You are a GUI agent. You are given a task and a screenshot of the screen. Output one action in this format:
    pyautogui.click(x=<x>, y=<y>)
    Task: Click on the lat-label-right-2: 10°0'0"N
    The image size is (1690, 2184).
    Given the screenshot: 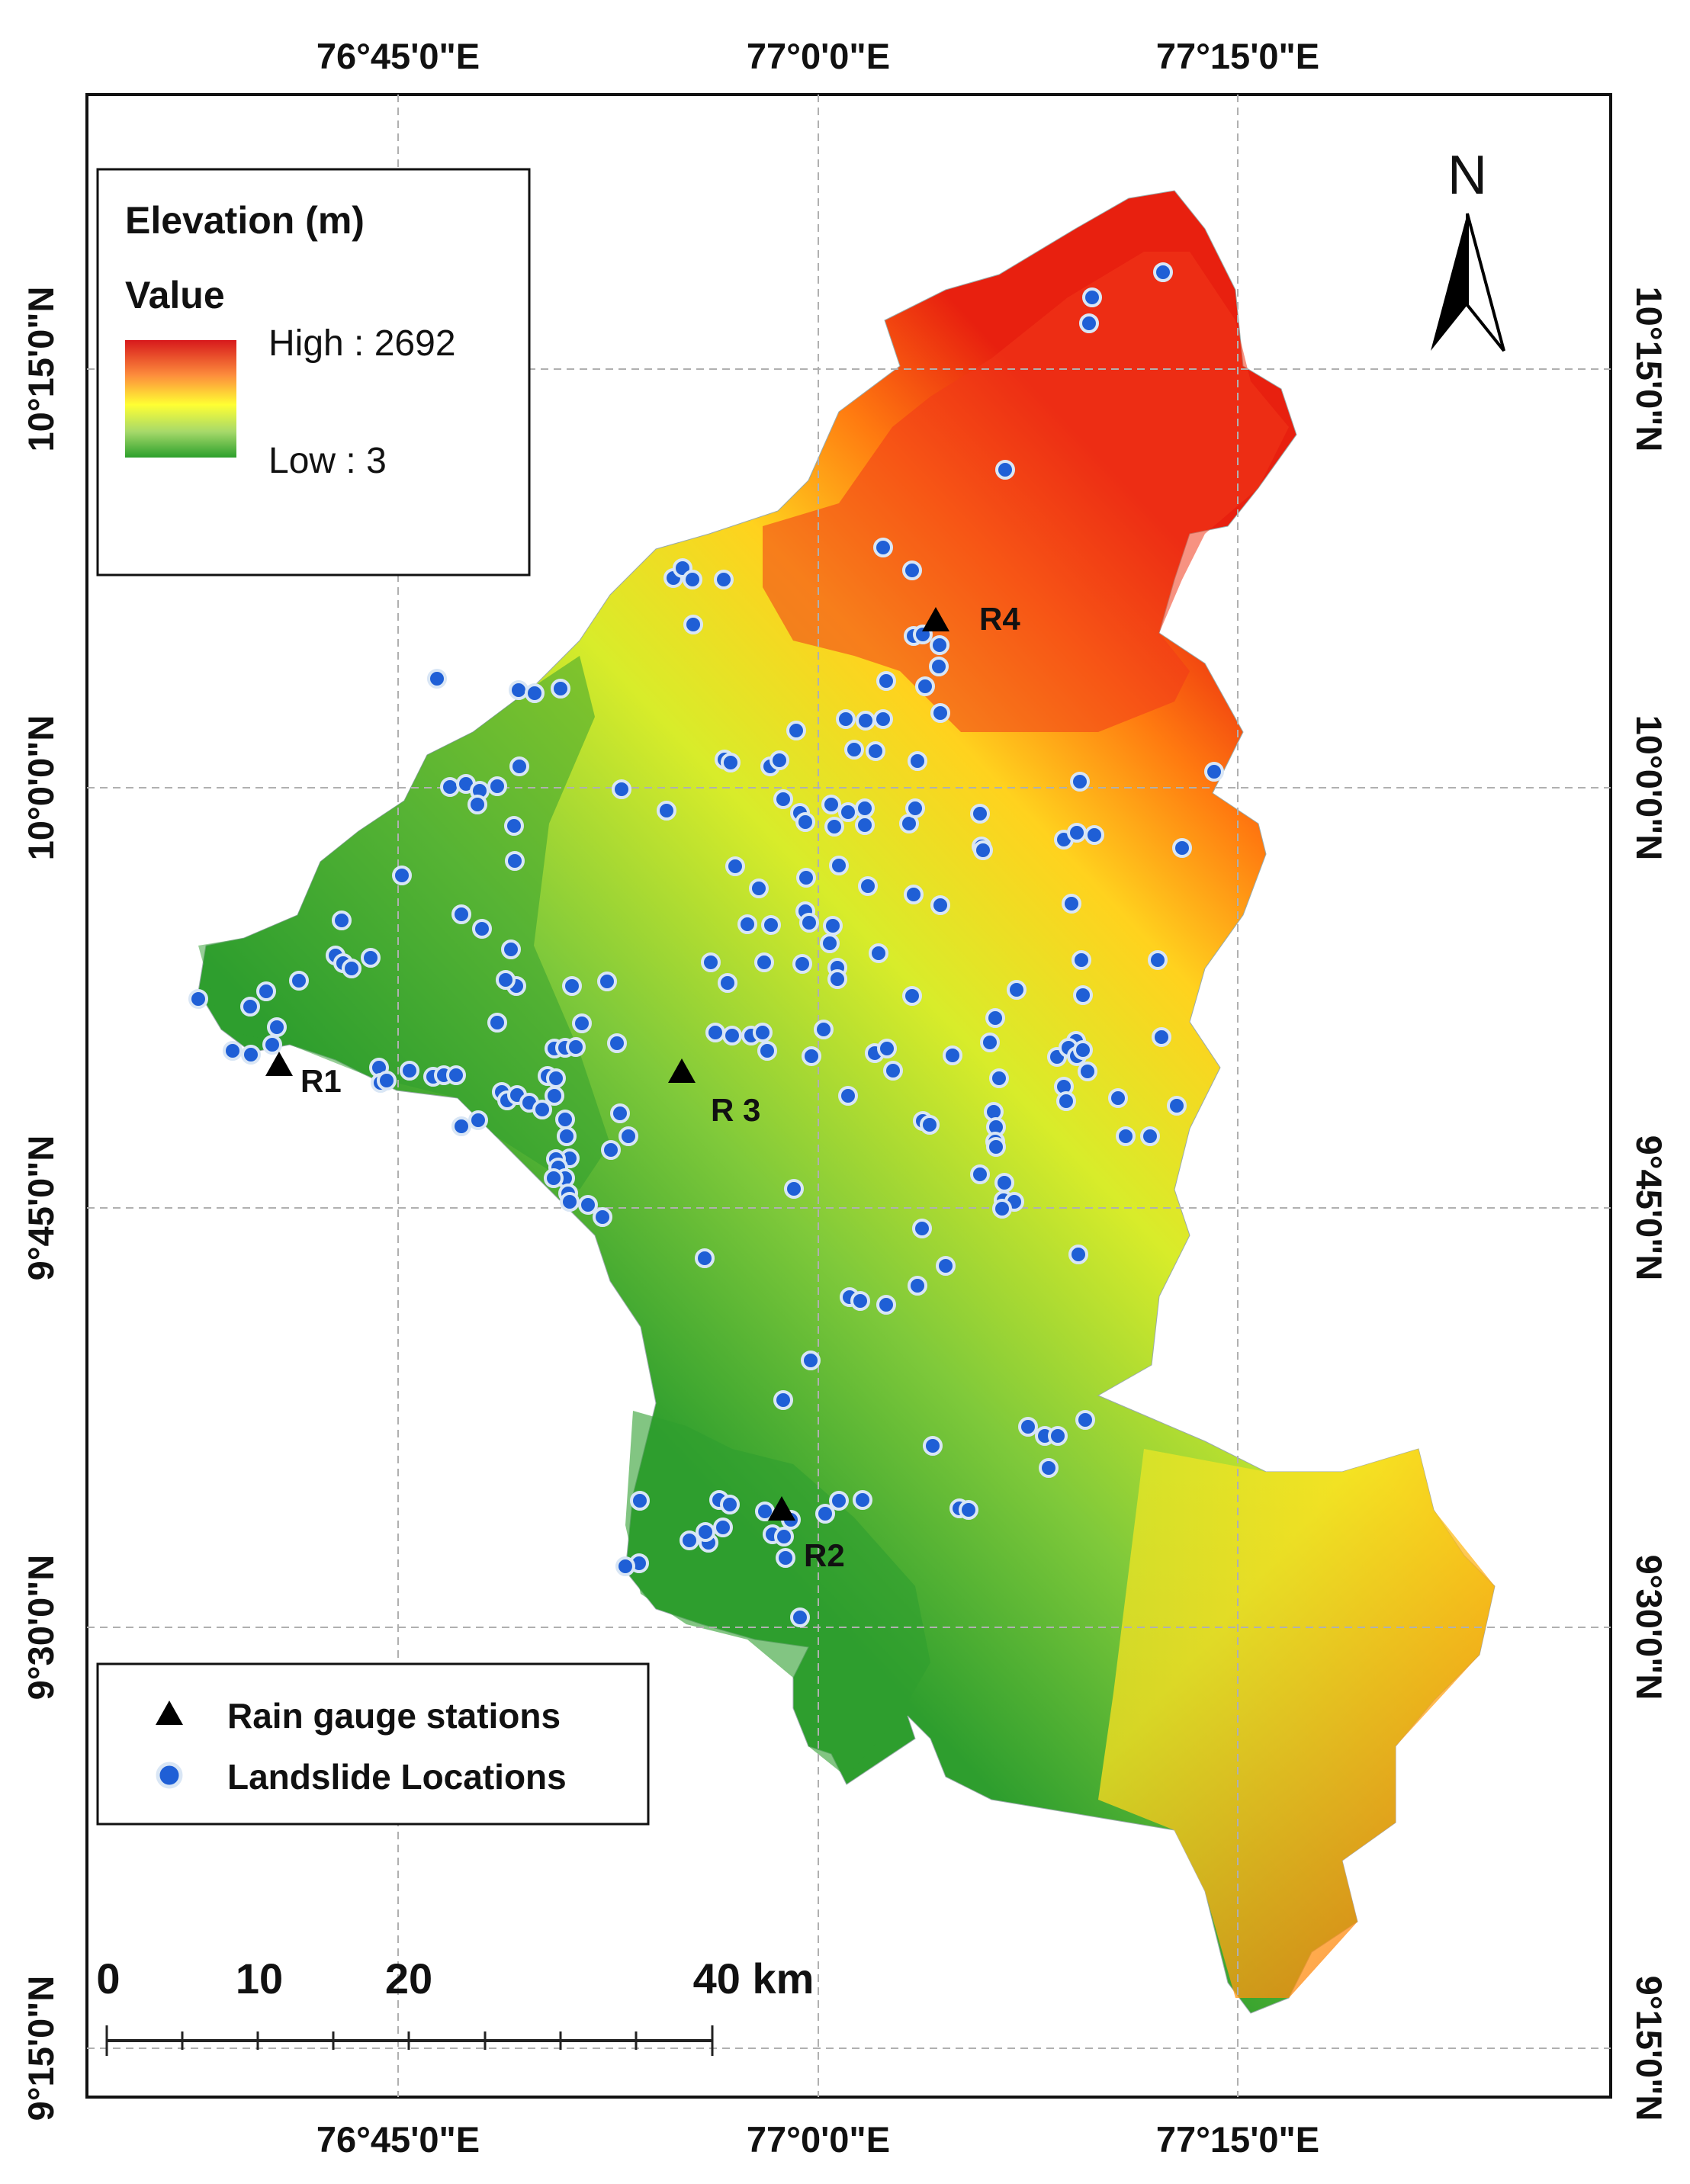 What is the action you would take?
    pyautogui.click(x=1649, y=788)
    